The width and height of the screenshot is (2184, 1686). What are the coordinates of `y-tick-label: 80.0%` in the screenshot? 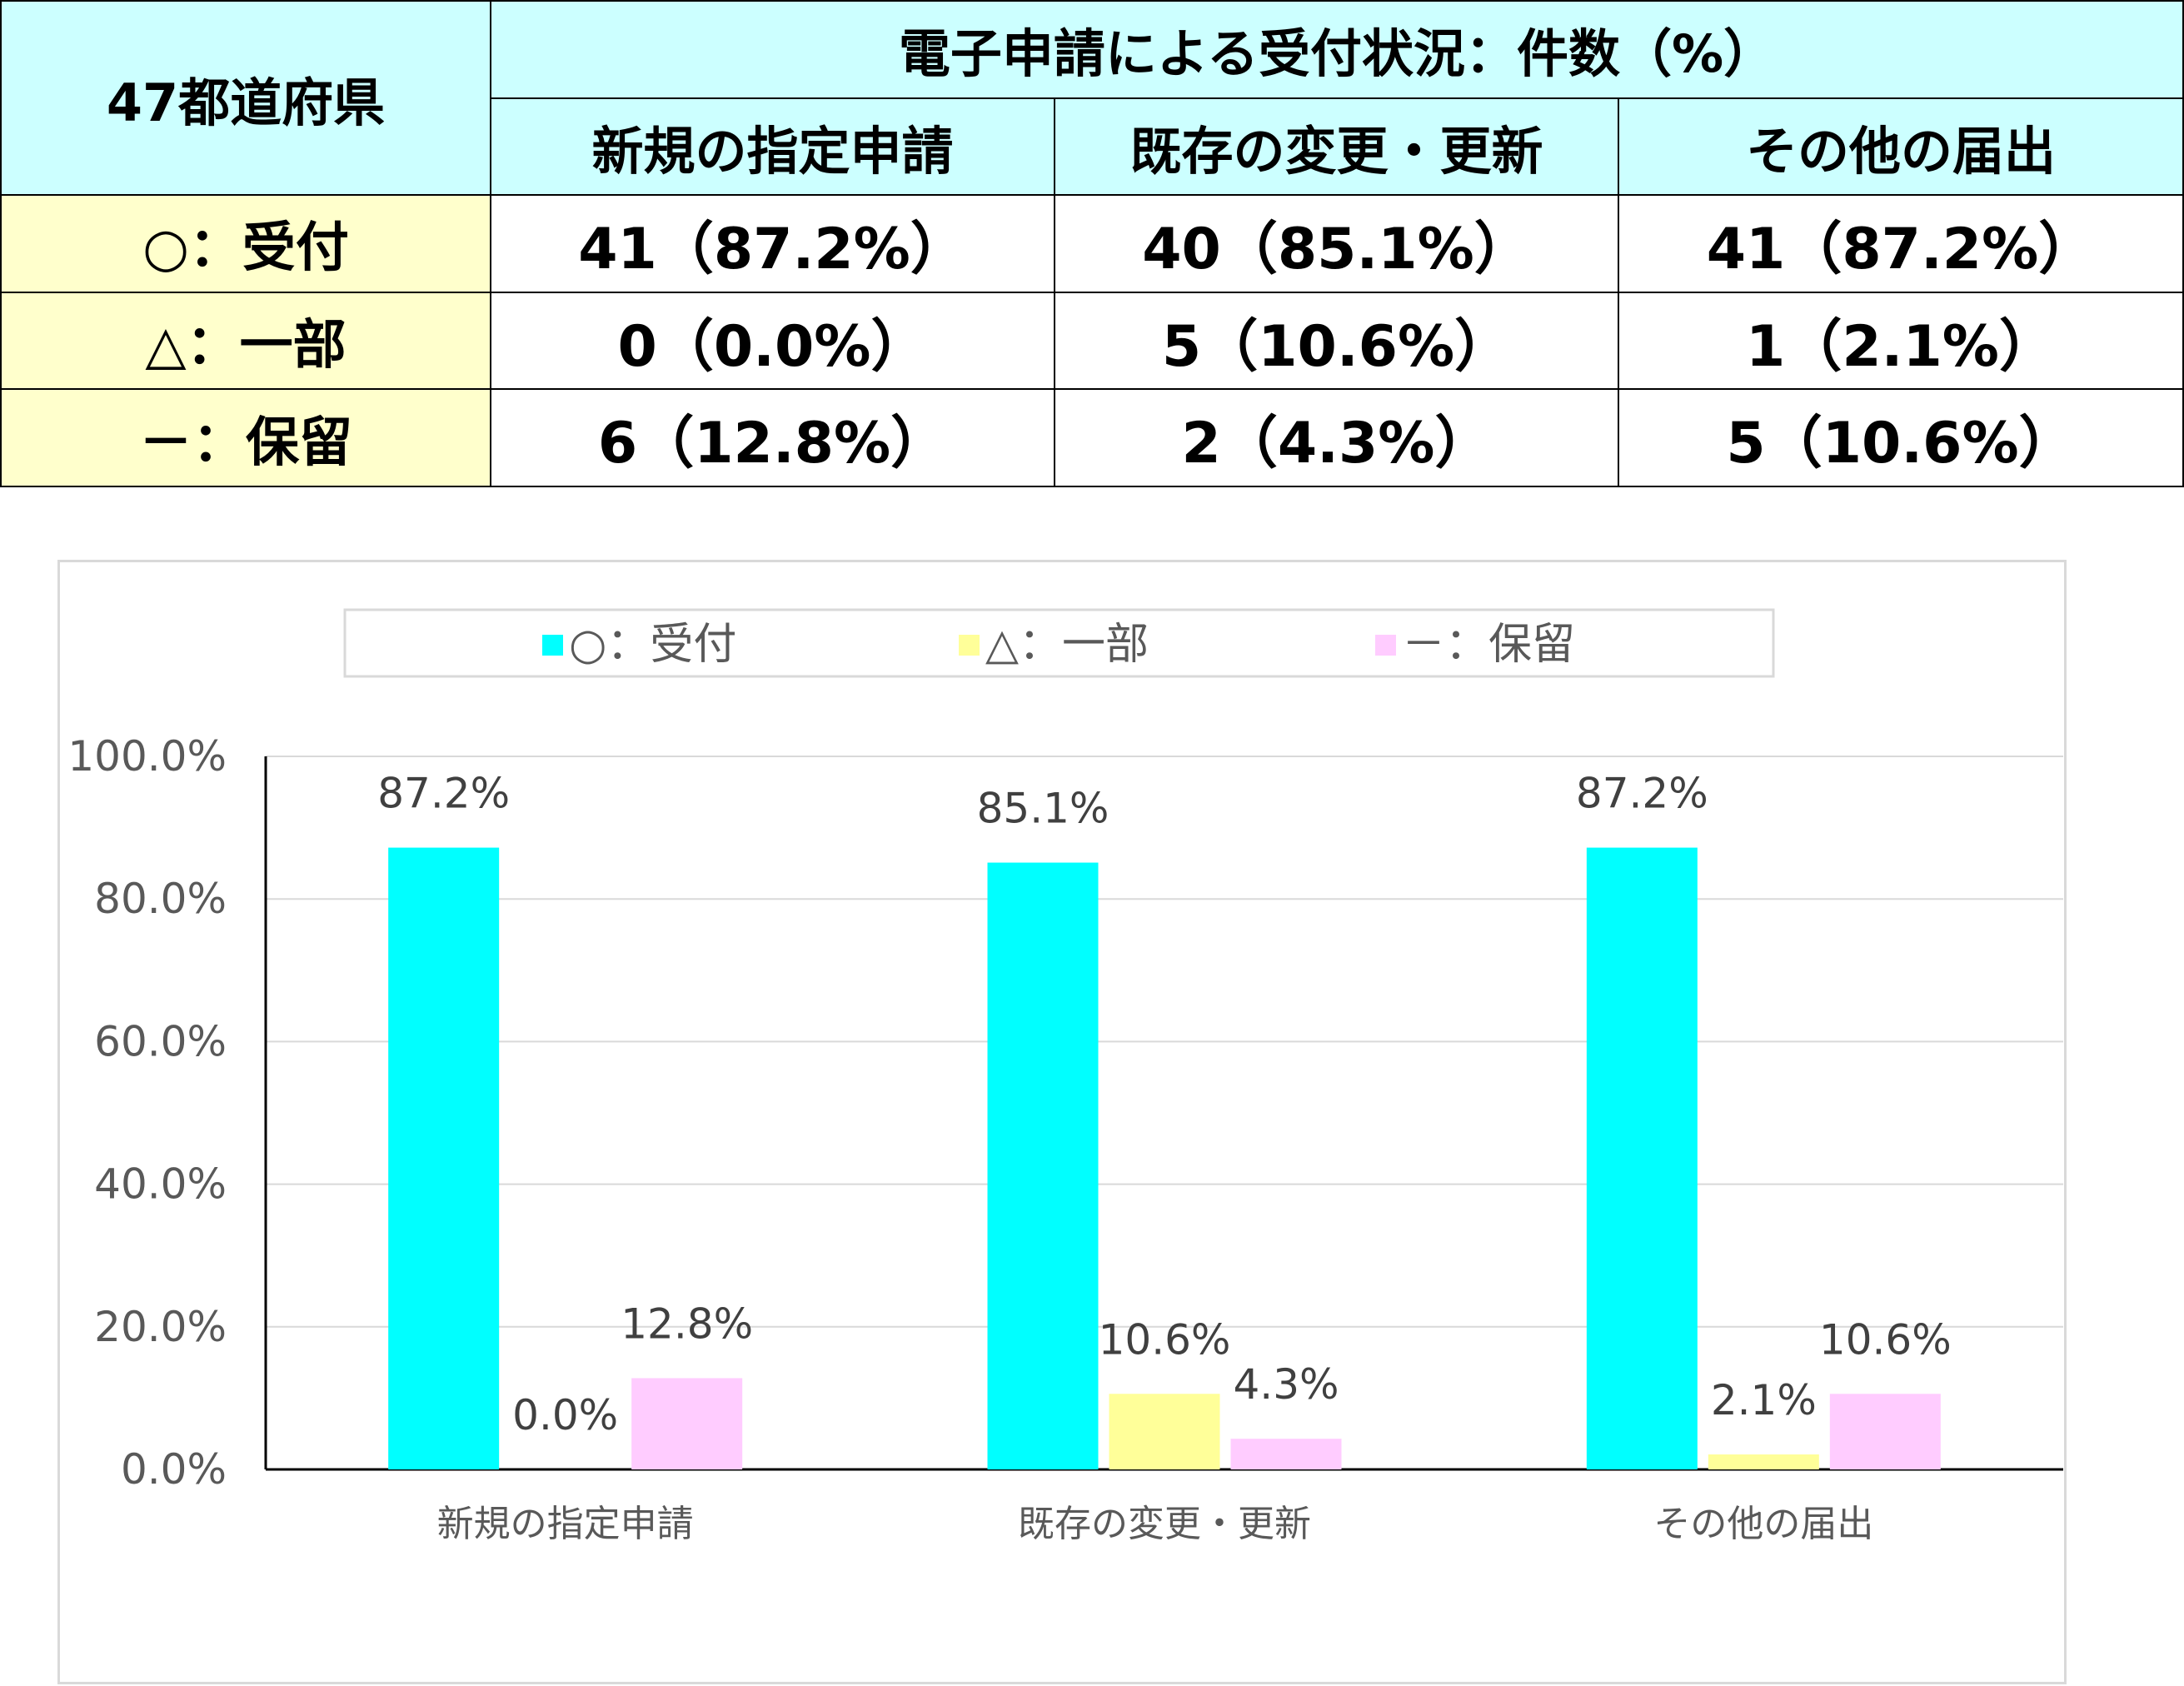 It's located at (160, 899).